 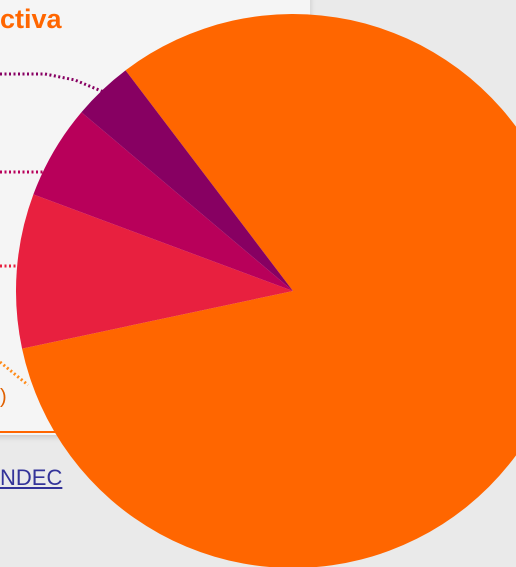 What do you see at coordinates (3, 397) in the screenshot?
I see `leader-label-fragment: )` at bounding box center [3, 397].